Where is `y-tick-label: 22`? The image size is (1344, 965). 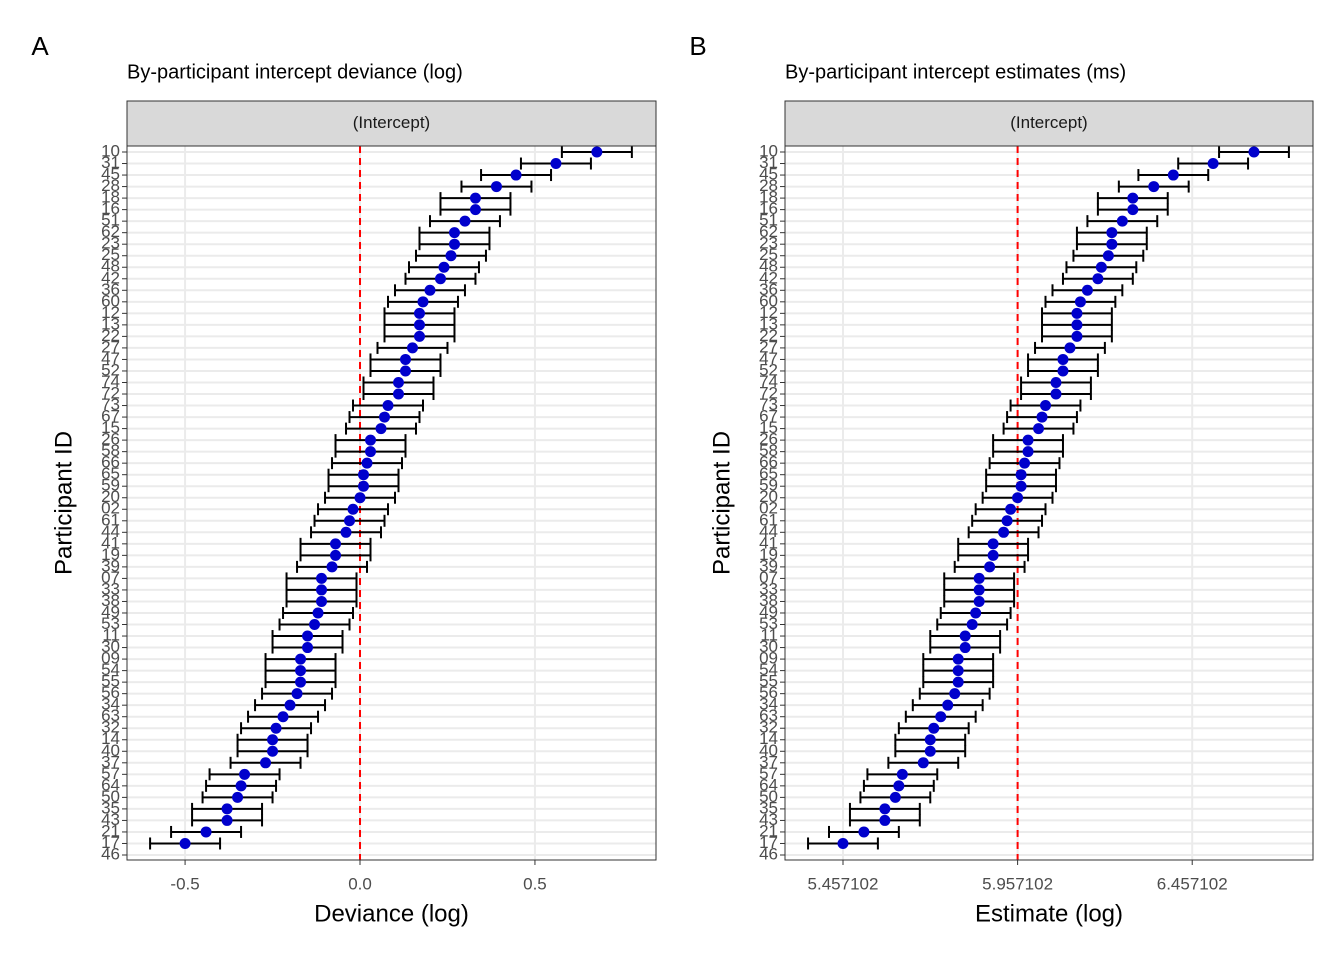
y-tick-label: 22 is located at coordinates (768, 335).